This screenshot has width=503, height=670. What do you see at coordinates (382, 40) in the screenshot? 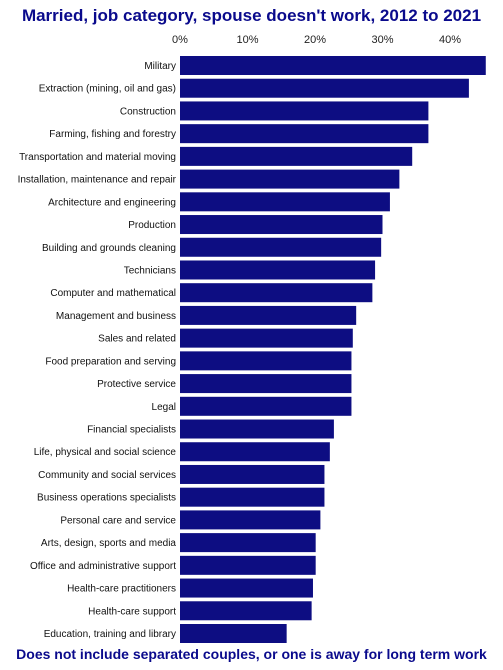
I see `x-tick-label: 30%` at bounding box center [382, 40].